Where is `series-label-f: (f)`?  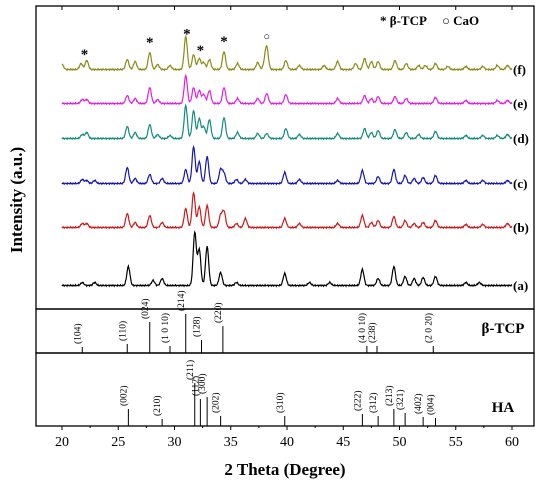 series-label-f: (f) is located at coordinates (519, 69).